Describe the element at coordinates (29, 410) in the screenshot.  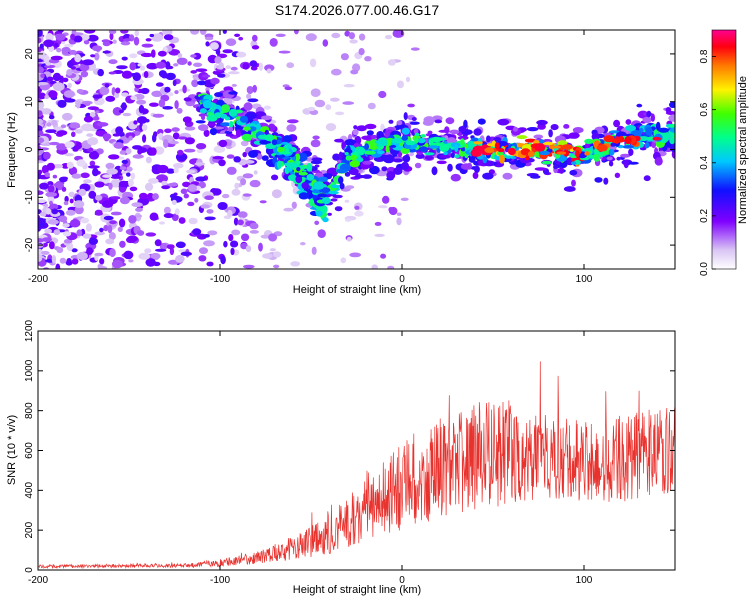
I see `y-tick-label: 800` at that location.